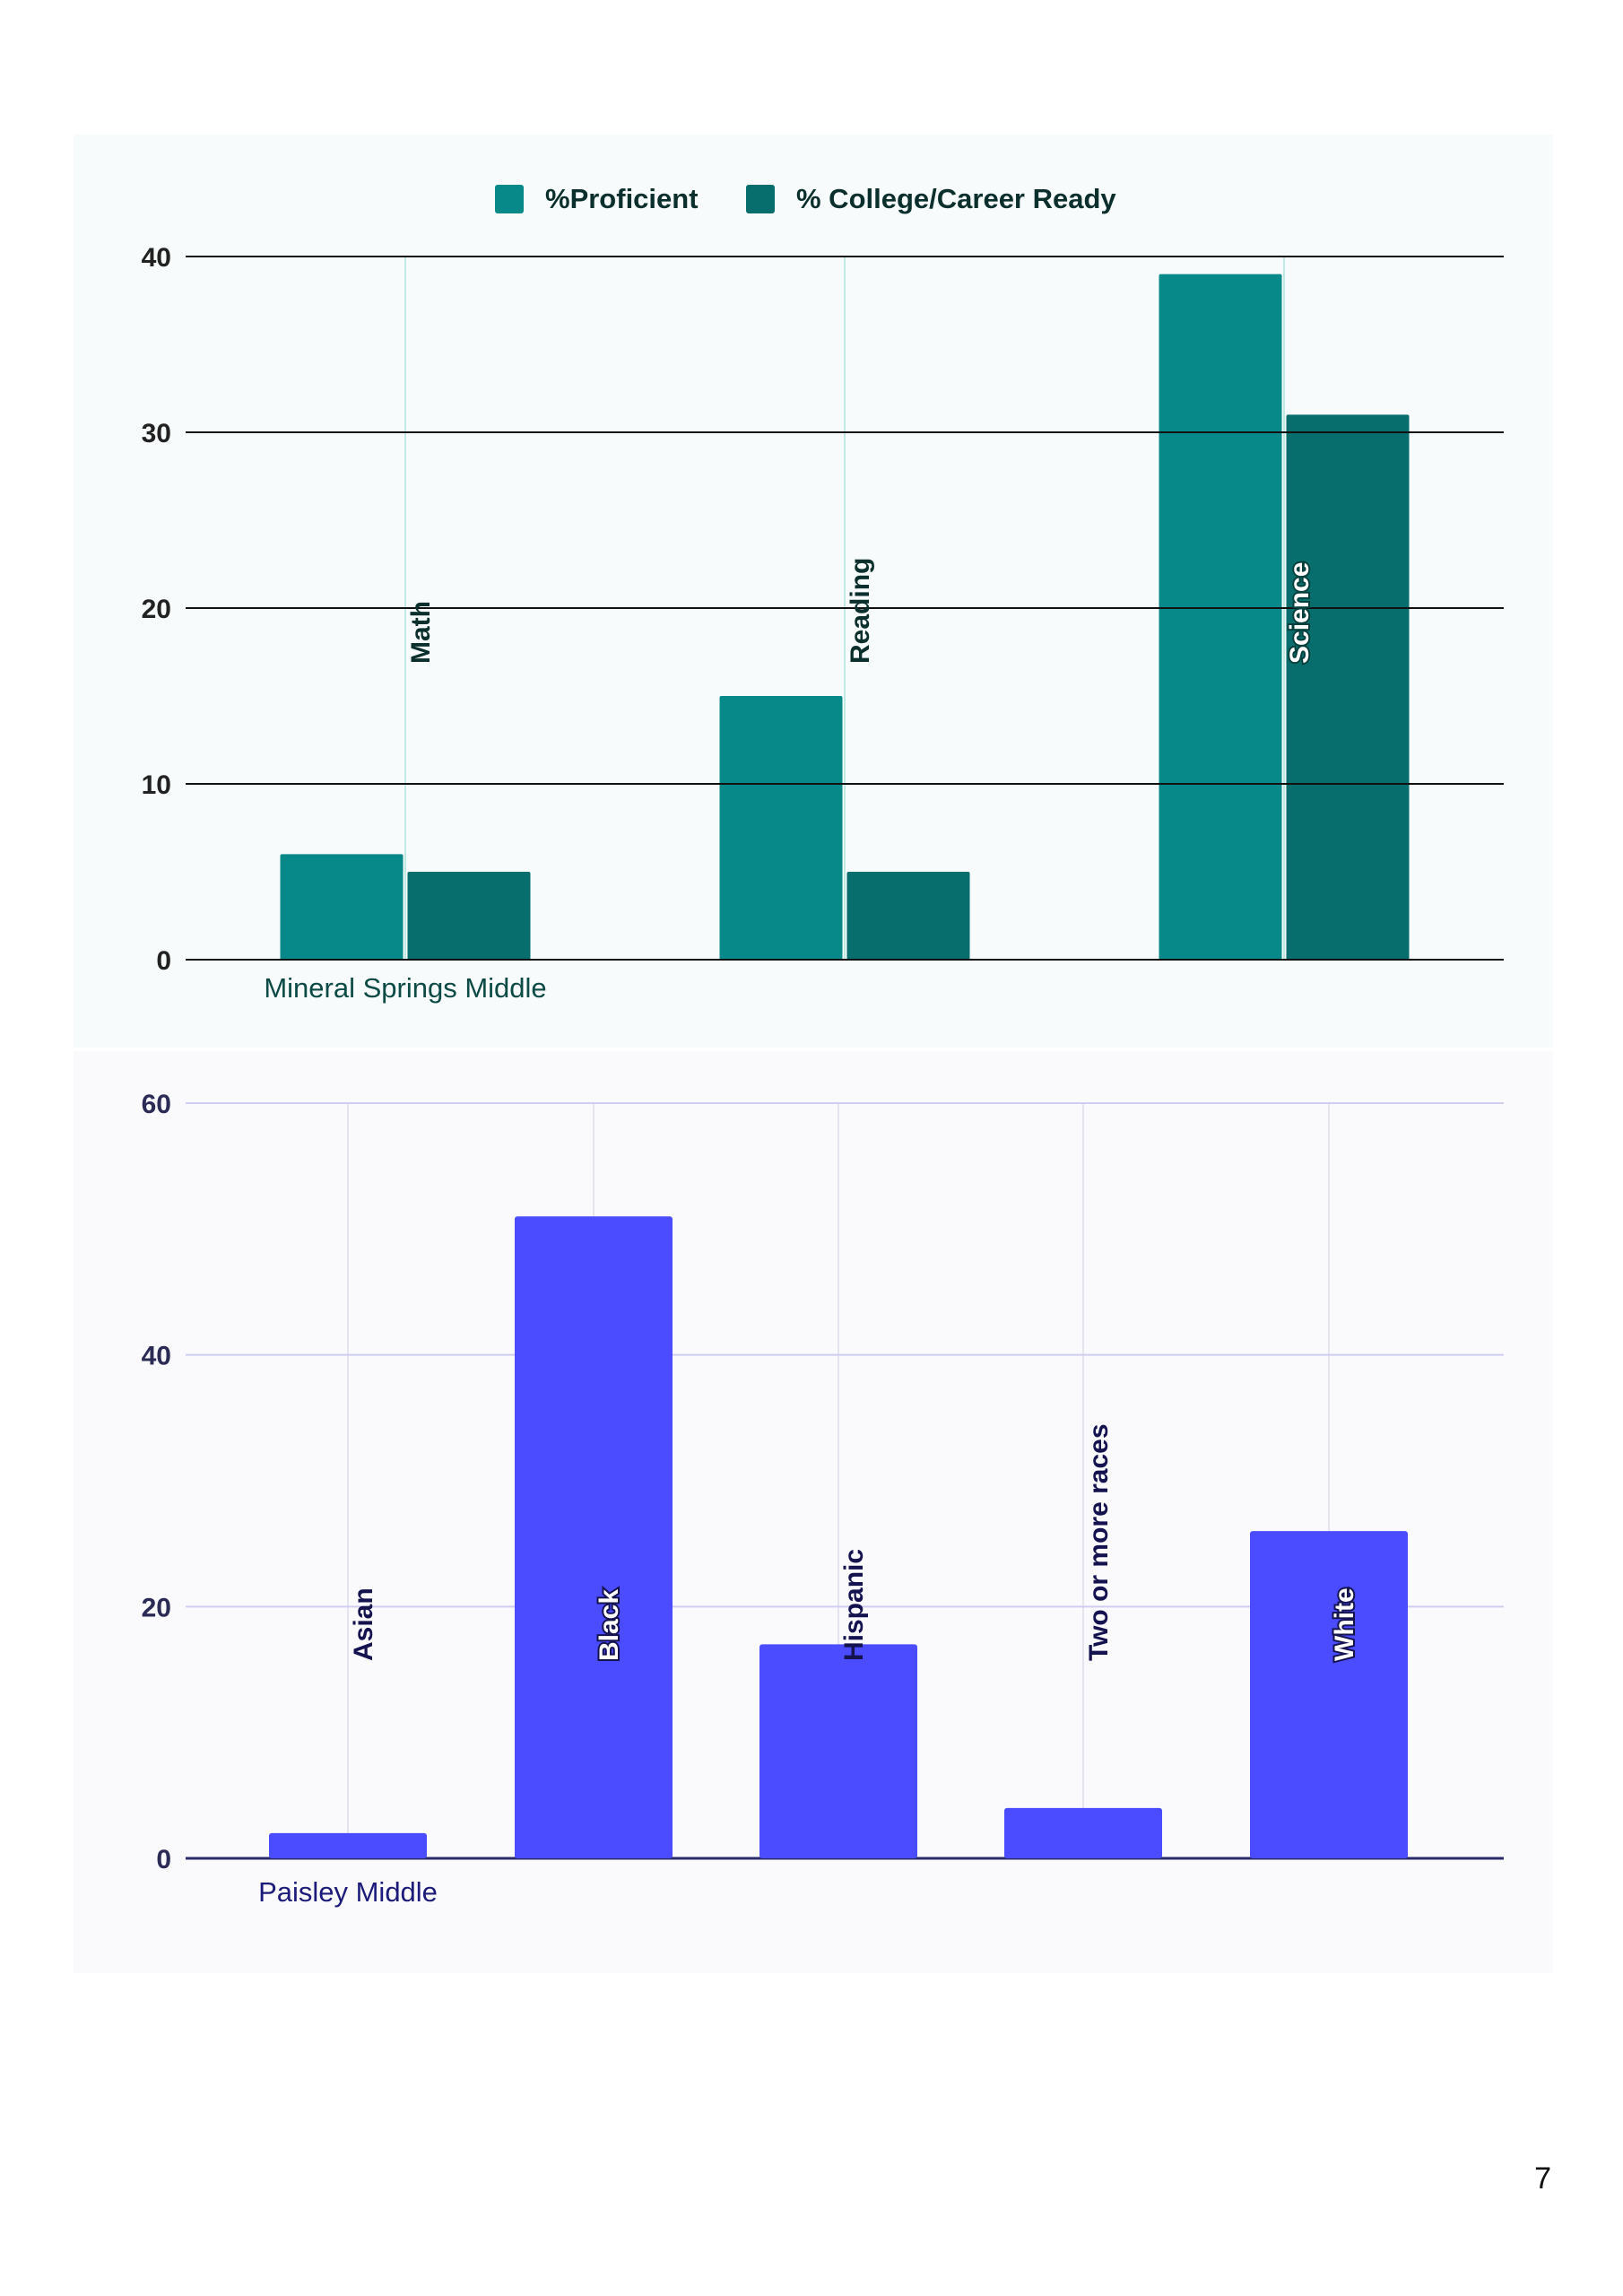 The height and width of the screenshot is (2296, 1623). What do you see at coordinates (1099, 1542) in the screenshot?
I see `category-label-two-or-more-races: Two or more races` at bounding box center [1099, 1542].